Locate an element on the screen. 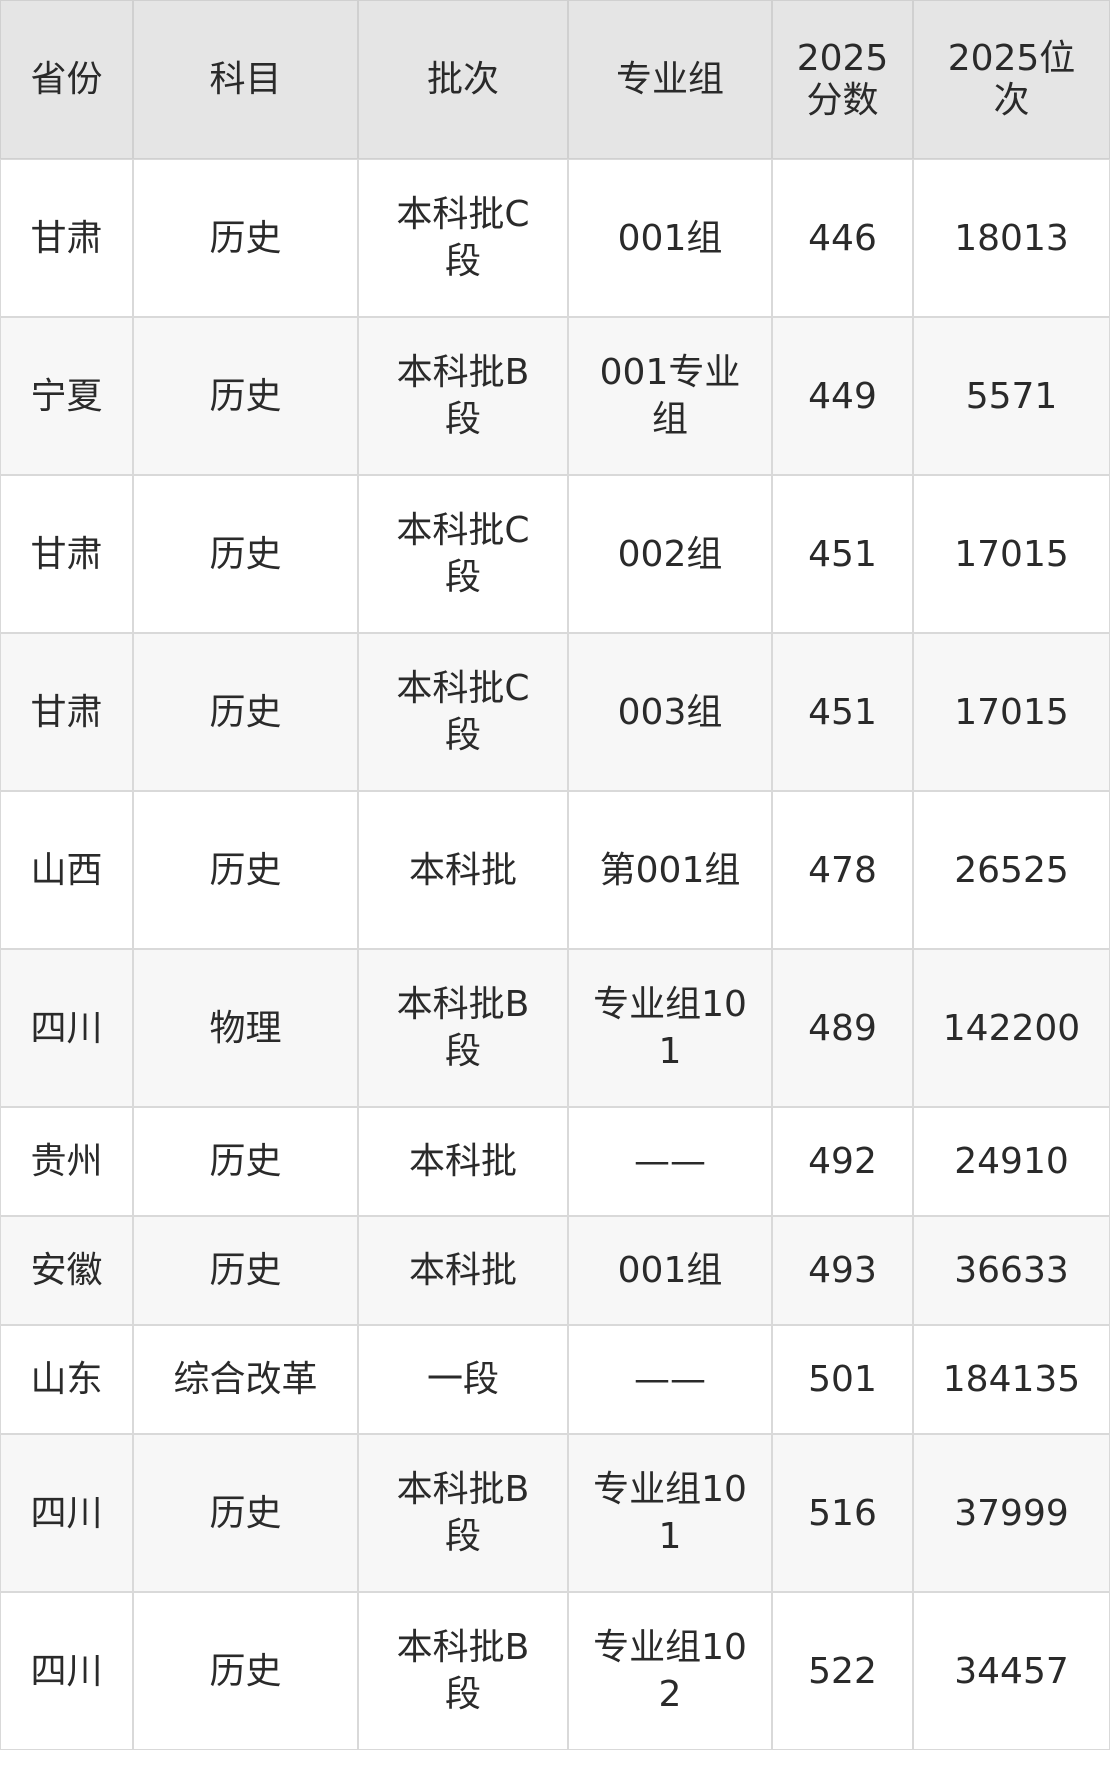  cell-province: 安徽 is located at coordinates (66, 1270).